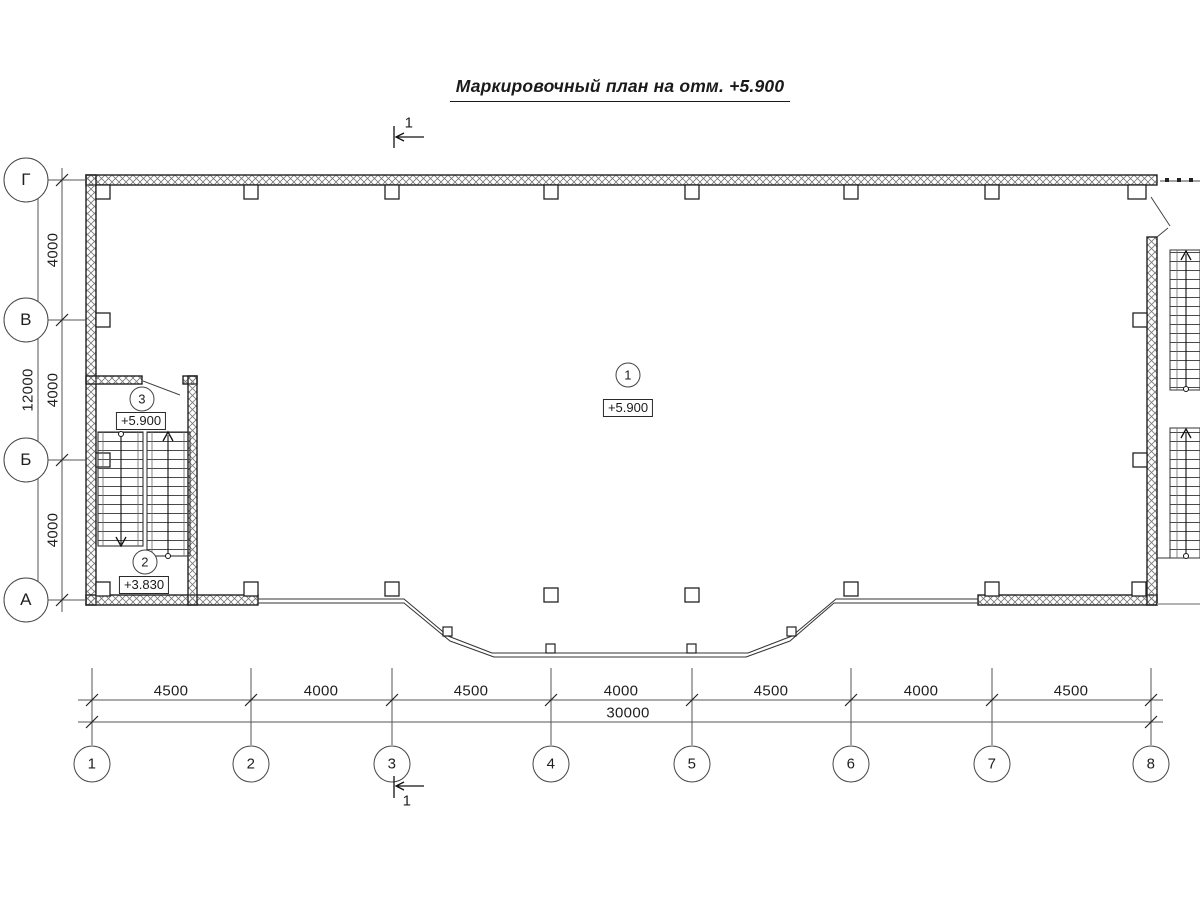 The height and width of the screenshot is (900, 1200). I want to click on dim-left-2: 4000, so click(53, 390).